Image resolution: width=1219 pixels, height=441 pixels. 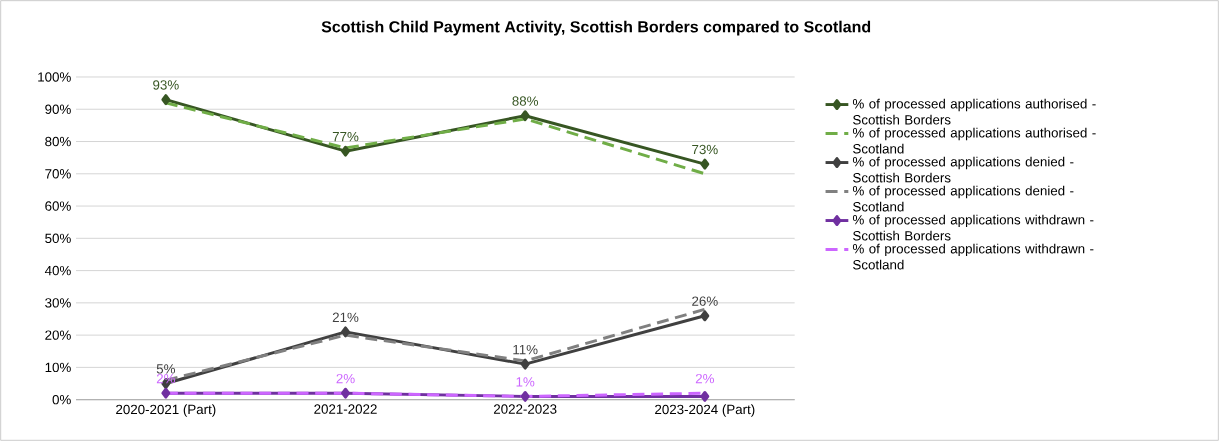 I want to click on legend-label: % of processed applications authorised - Scotland, so click(x=974, y=140).